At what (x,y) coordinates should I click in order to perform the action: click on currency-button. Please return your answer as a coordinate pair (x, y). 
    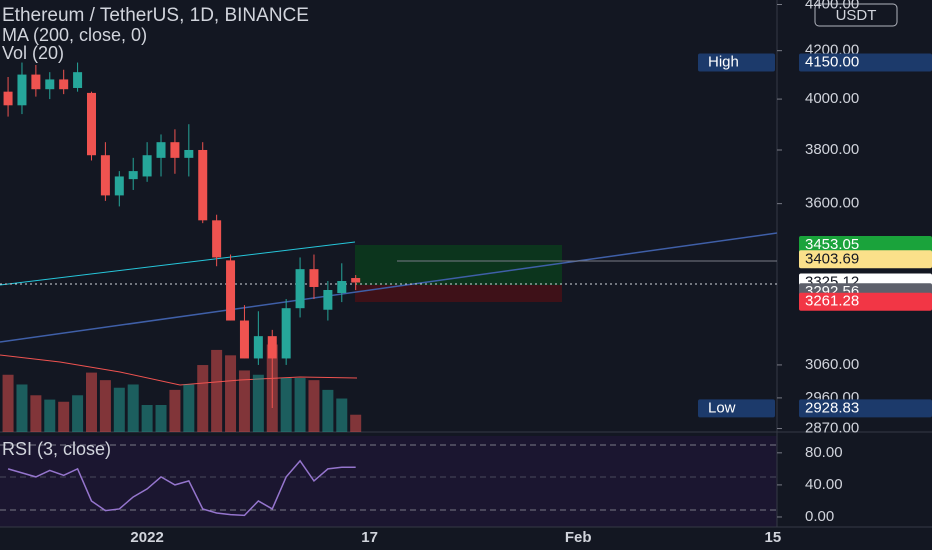
    Looking at the image, I should click on (856, 15).